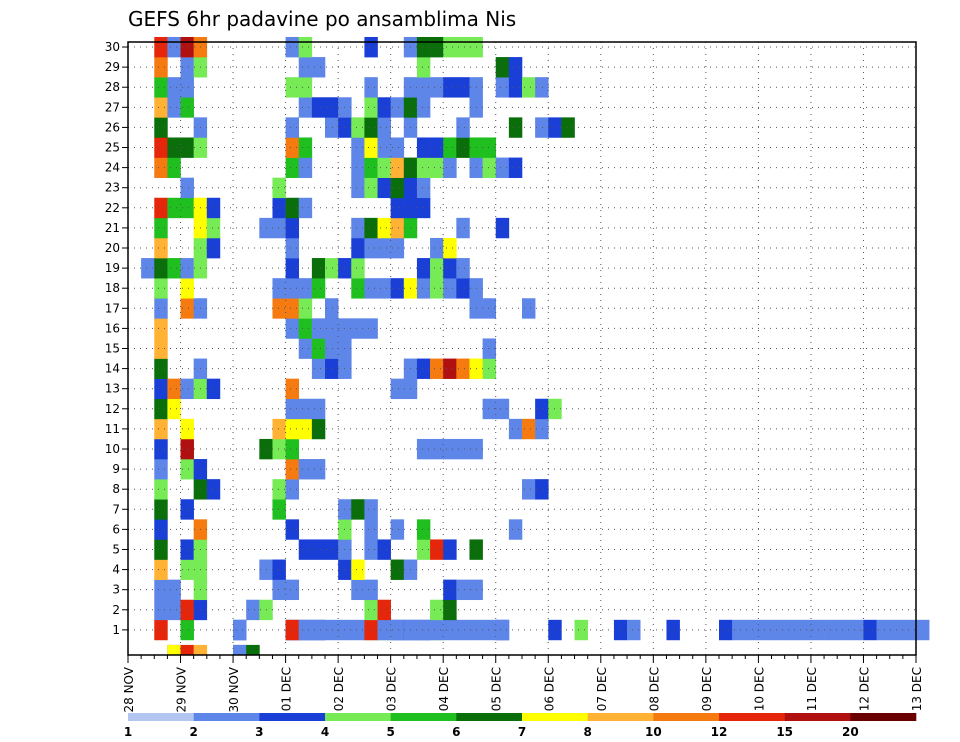 The width and height of the screenshot is (960, 742). What do you see at coordinates (112, 107) in the screenshot?
I see `y-tick-label: 27` at bounding box center [112, 107].